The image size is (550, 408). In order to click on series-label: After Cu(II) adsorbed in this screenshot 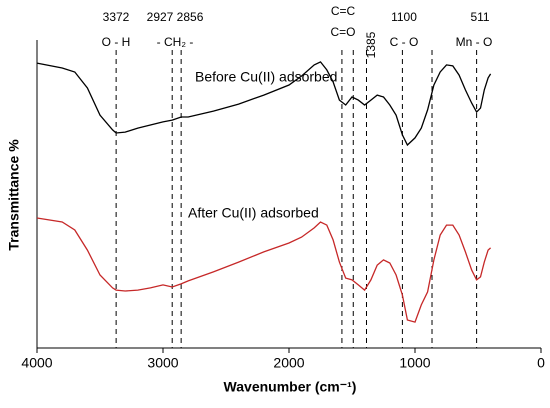, I will do `click(253, 213)`.